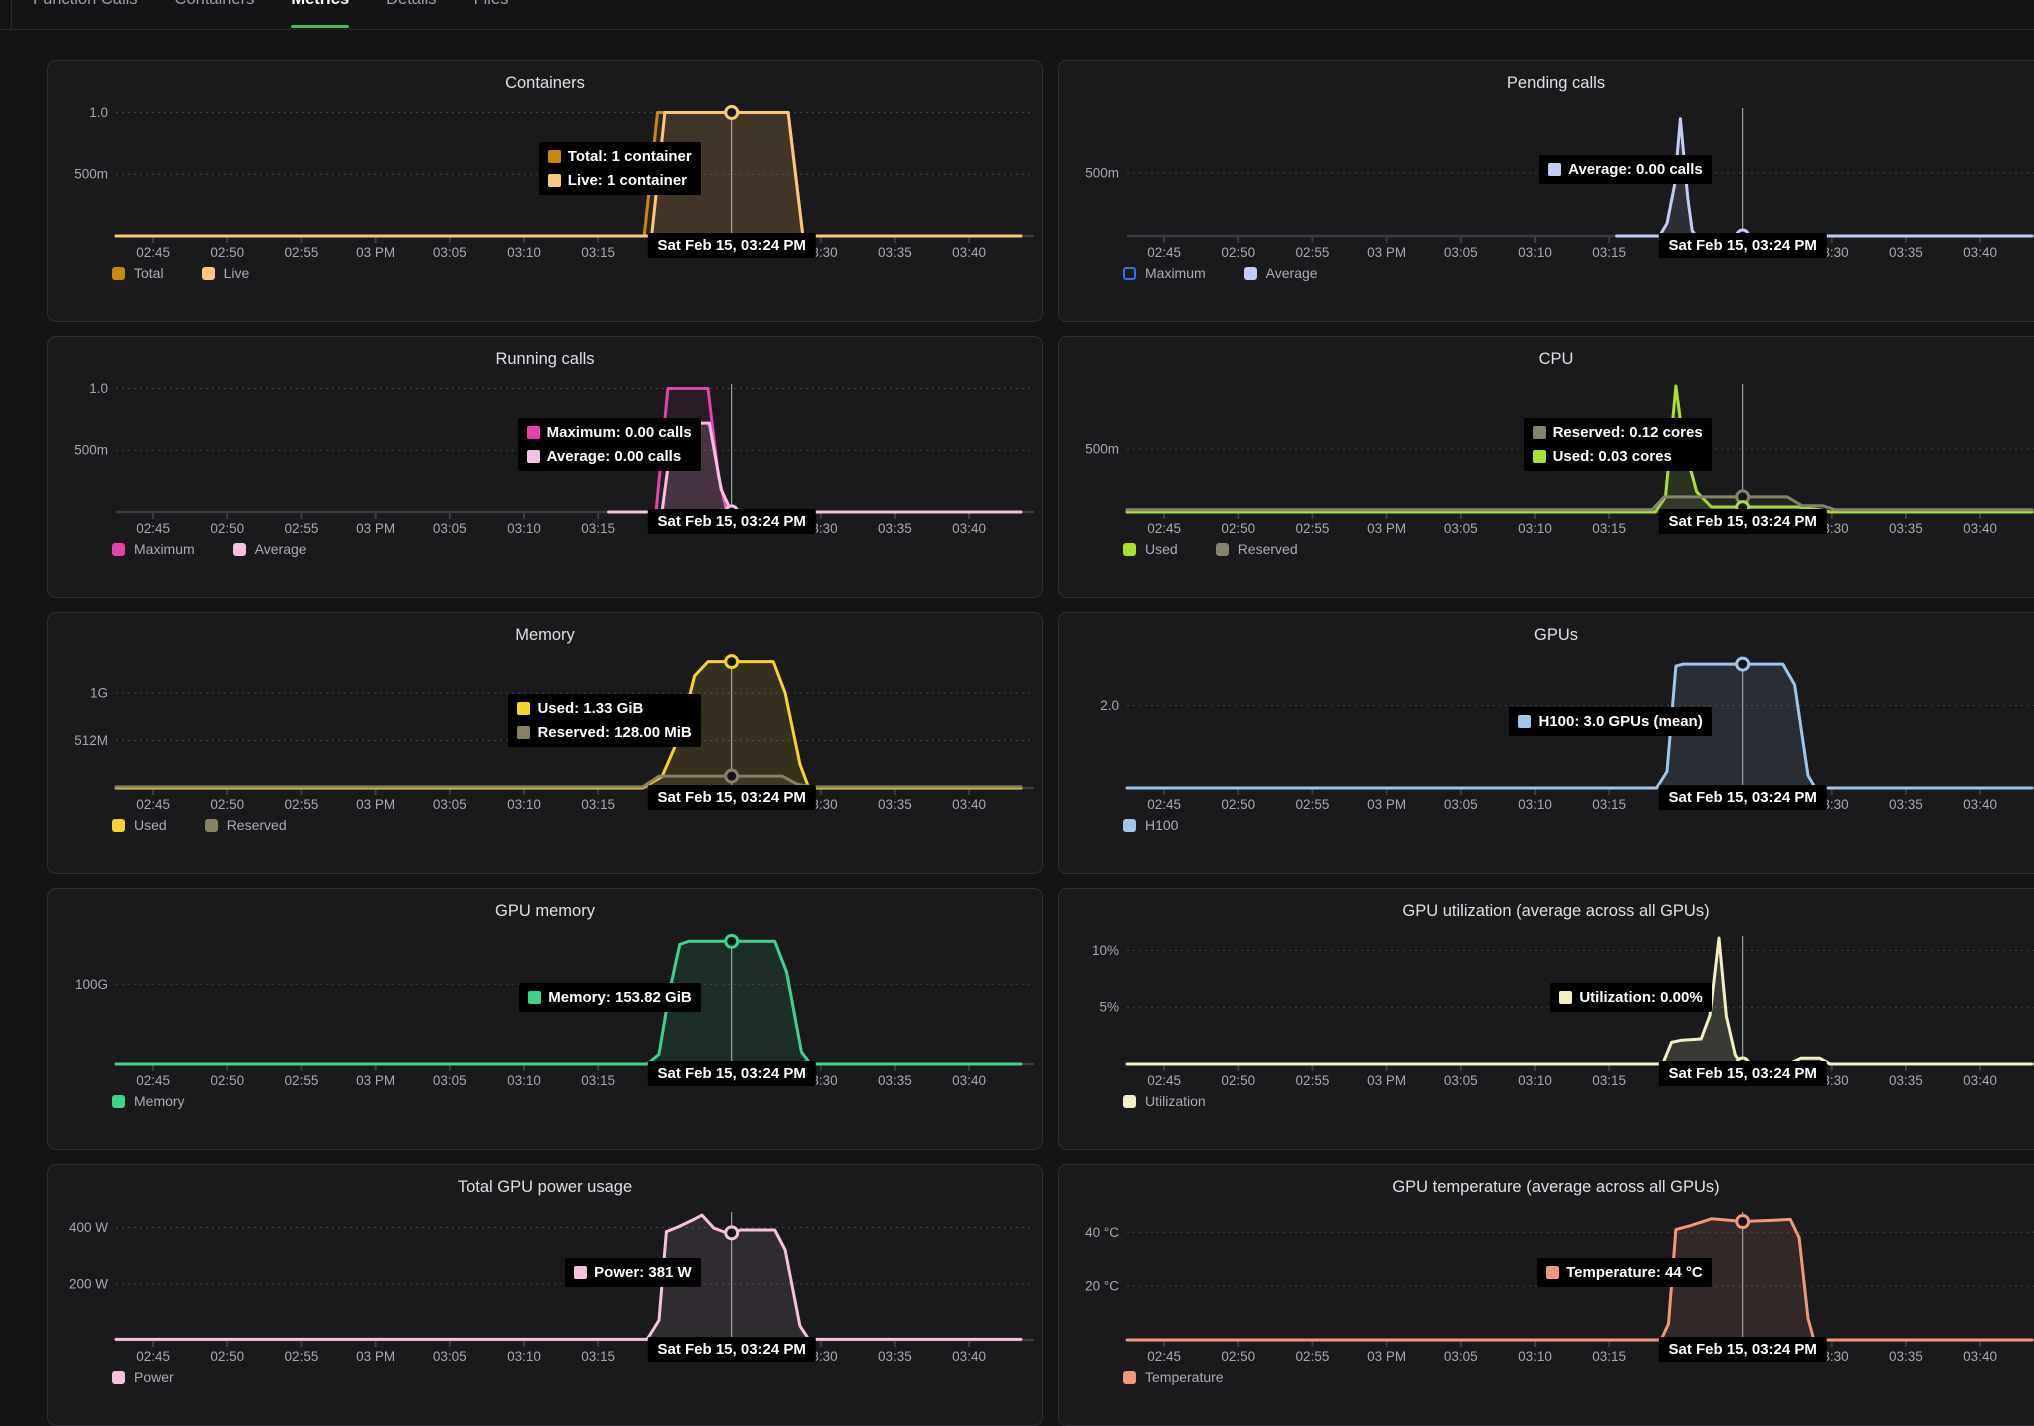  What do you see at coordinates (545, 911) in the screenshot?
I see `chart-title: GPU memory` at bounding box center [545, 911].